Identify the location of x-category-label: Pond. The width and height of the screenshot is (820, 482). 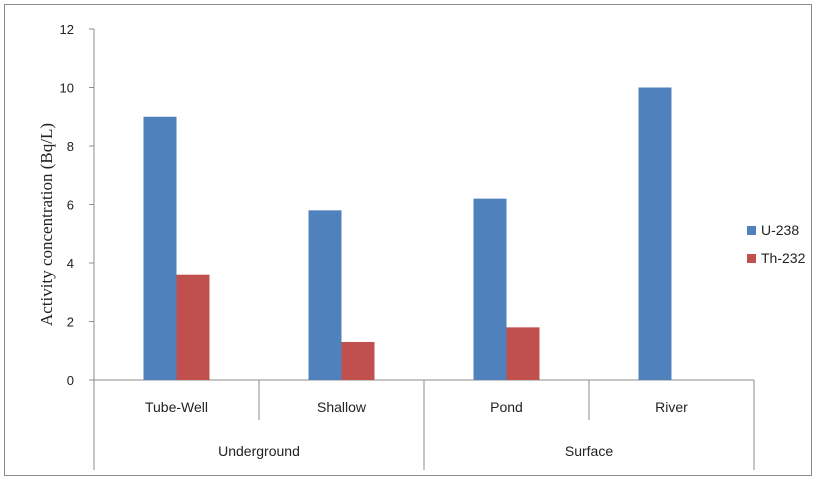
(506, 407).